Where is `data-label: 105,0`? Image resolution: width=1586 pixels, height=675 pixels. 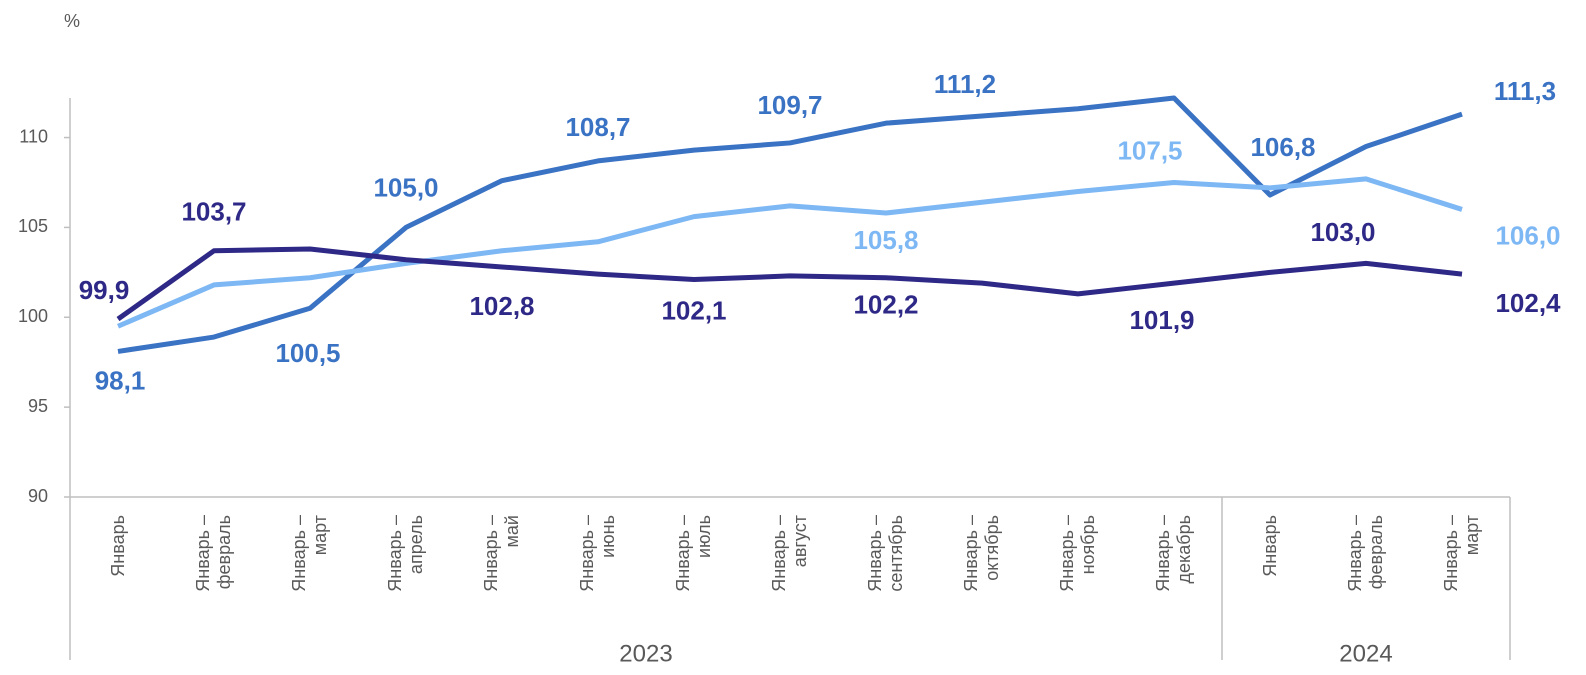 data-label: 105,0 is located at coordinates (405, 187).